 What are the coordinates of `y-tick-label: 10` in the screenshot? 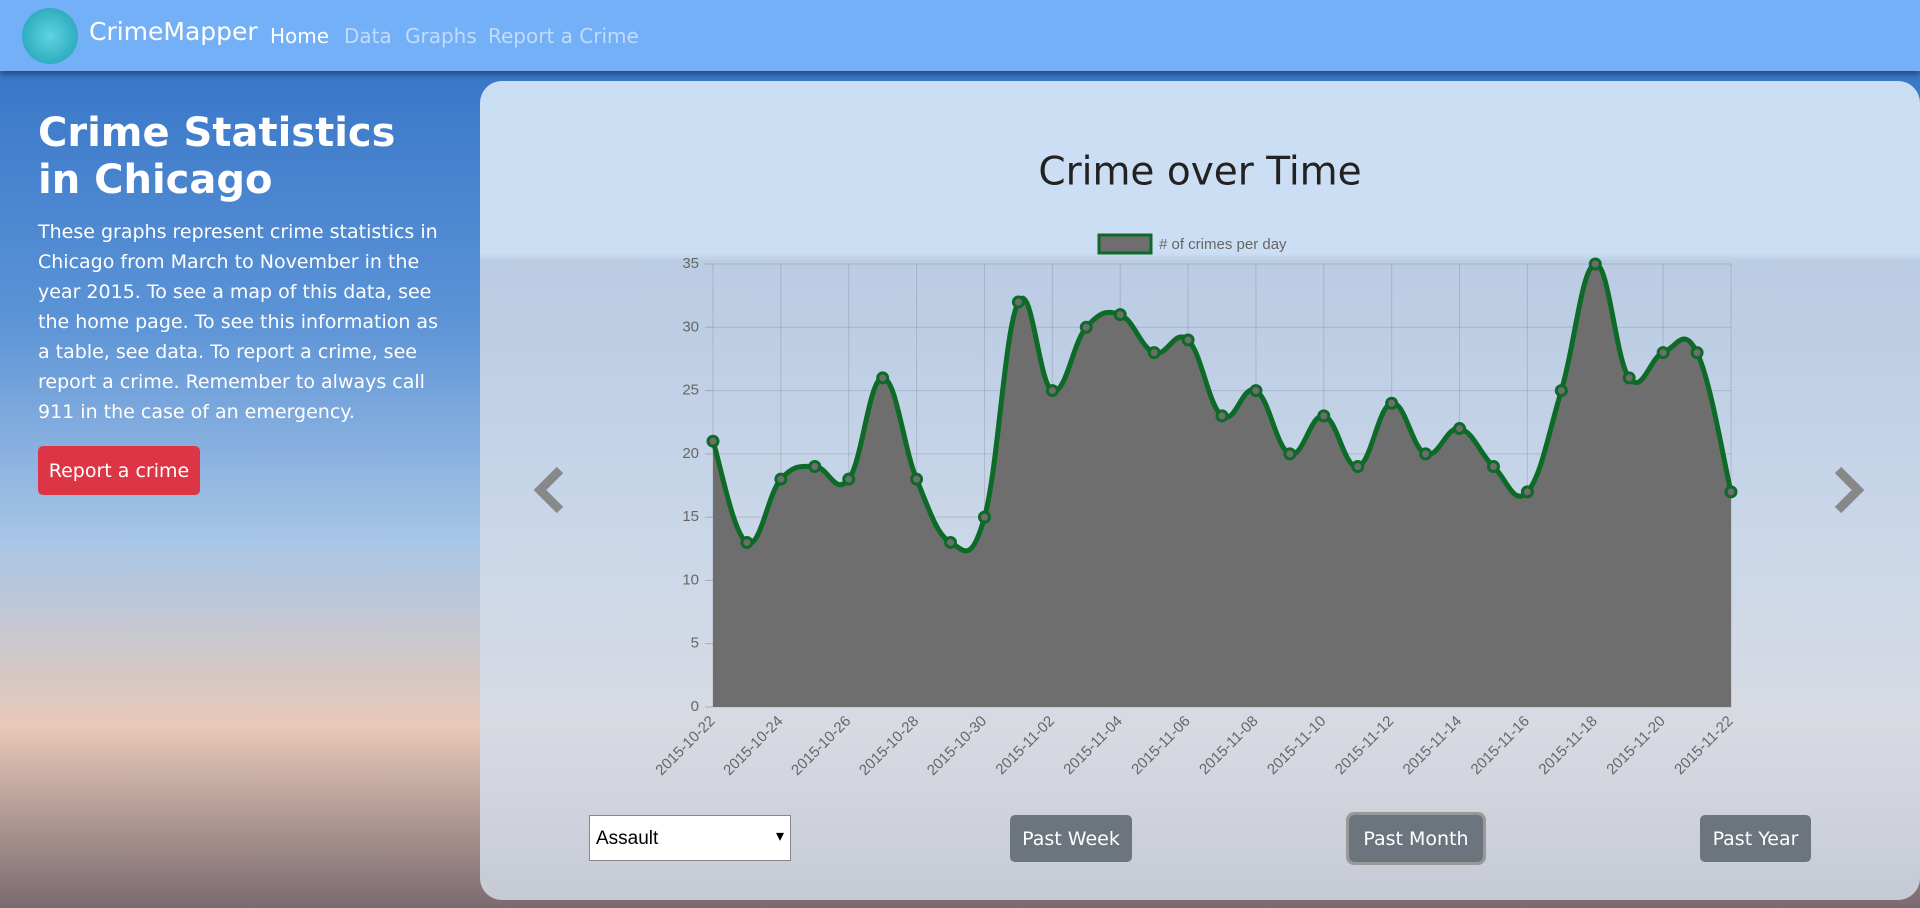 It's located at (690, 579).